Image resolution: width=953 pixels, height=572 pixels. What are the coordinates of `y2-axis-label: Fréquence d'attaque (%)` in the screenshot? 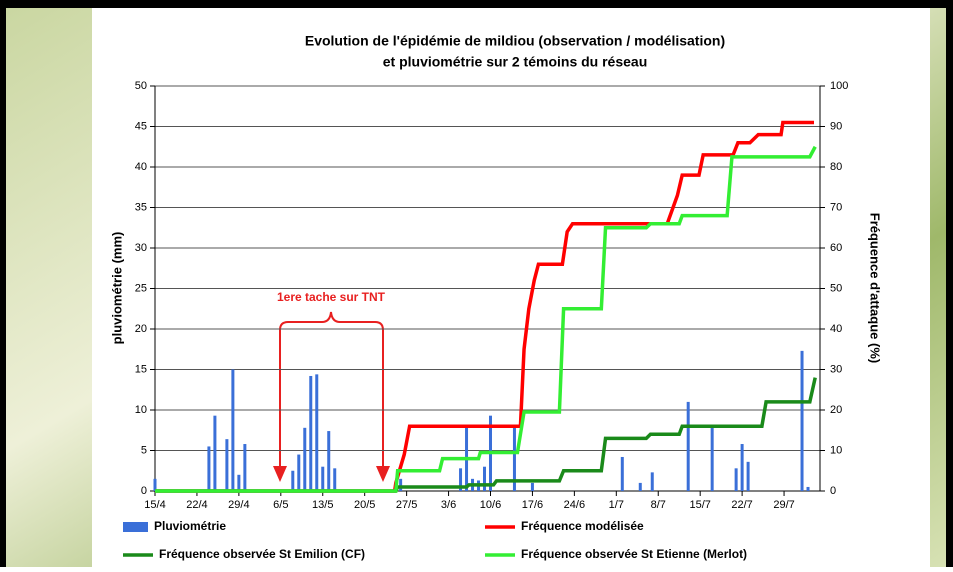 It's located at (875, 288).